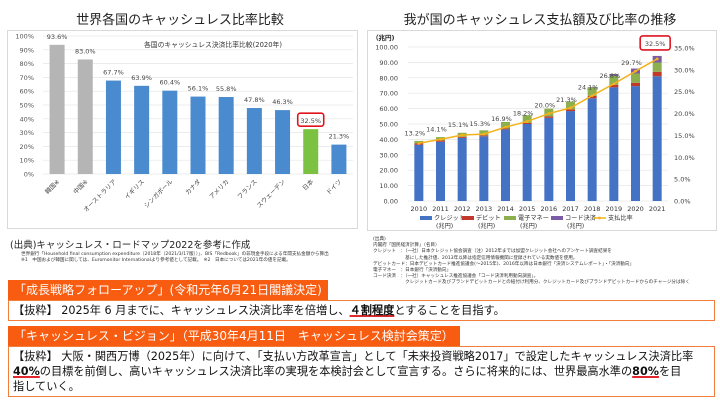  What do you see at coordinates (219, 189) in the screenshot?
I see `x-tick-label: アメリカ` at bounding box center [219, 189].